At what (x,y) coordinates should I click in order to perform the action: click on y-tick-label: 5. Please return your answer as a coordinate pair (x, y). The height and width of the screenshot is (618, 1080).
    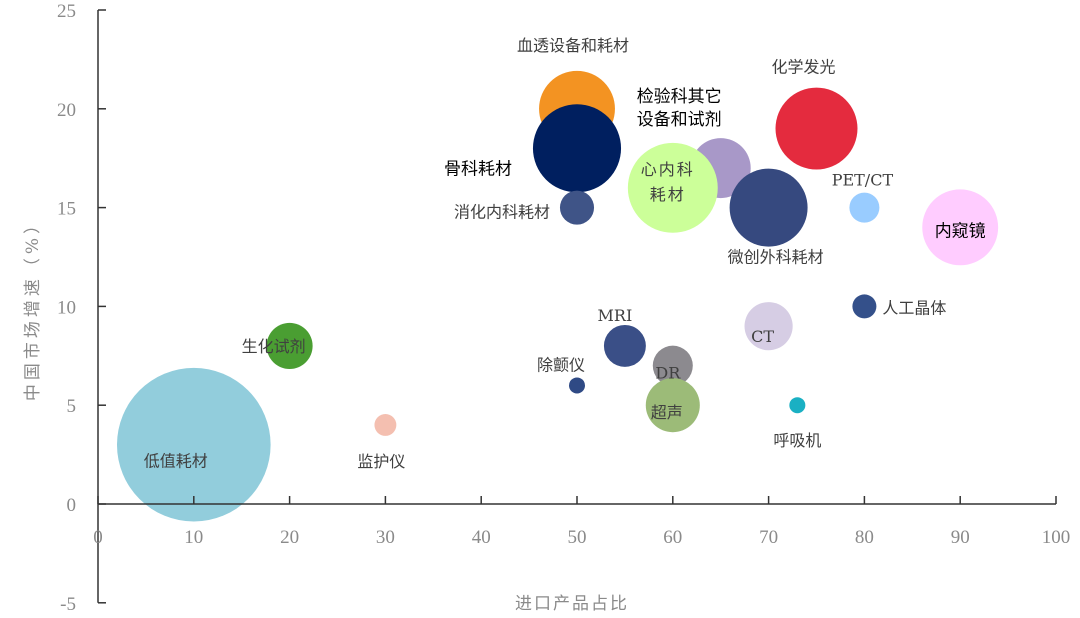
    Looking at the image, I should click on (72, 406).